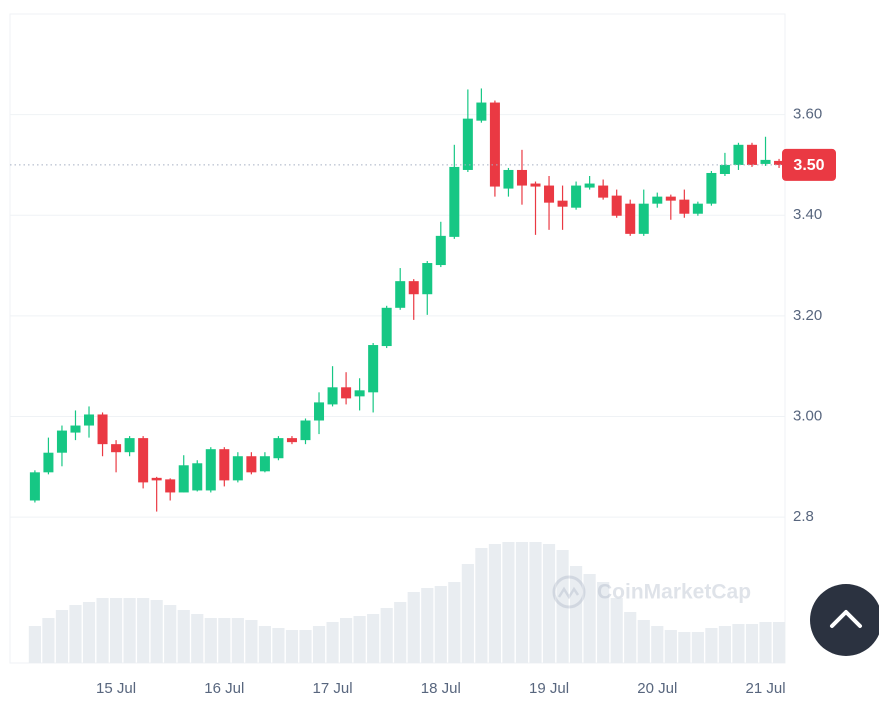 The image size is (879, 701). Describe the element at coordinates (807, 114) in the screenshot. I see `y-tick-label: 3.60` at that location.